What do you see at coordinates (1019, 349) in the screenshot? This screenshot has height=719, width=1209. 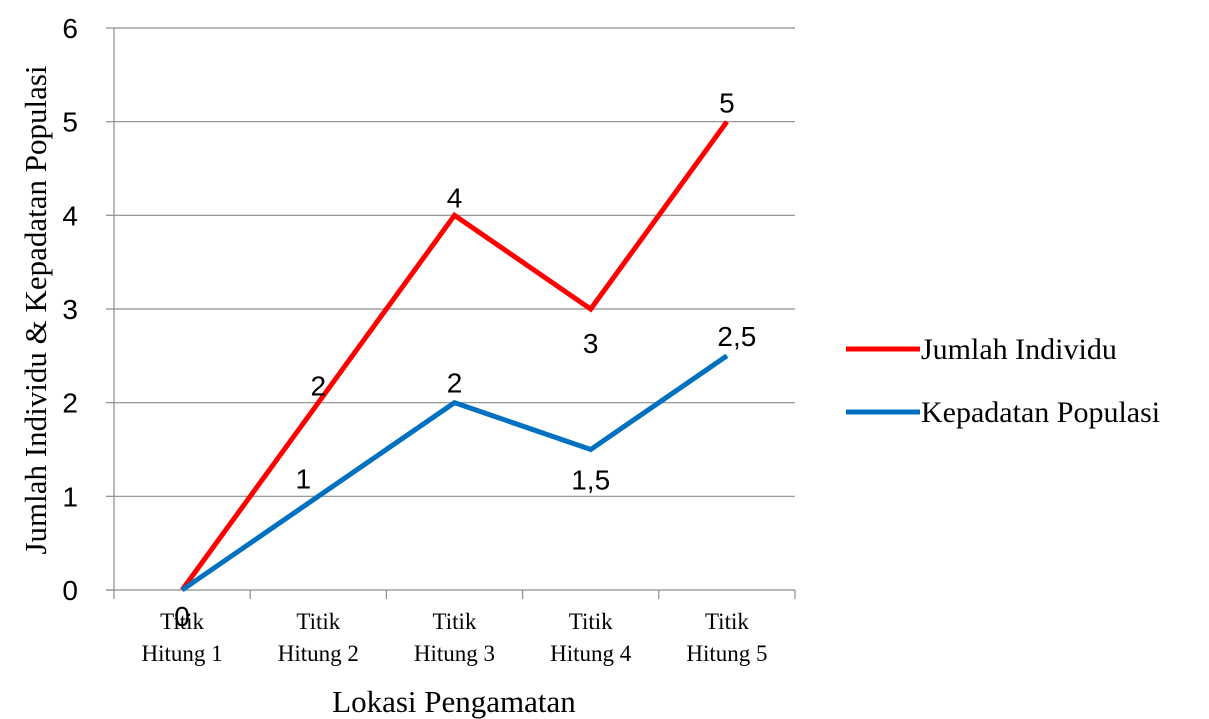 I see `legend-label-0: Jumlah Individu` at bounding box center [1019, 349].